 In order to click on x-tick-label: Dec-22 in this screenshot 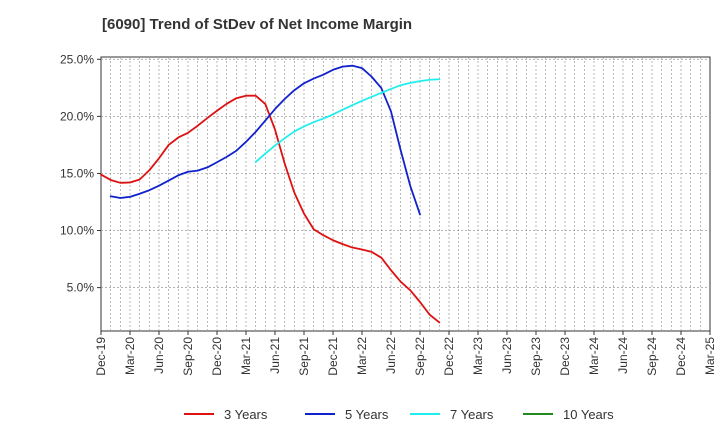, I will do `click(449, 356)`.